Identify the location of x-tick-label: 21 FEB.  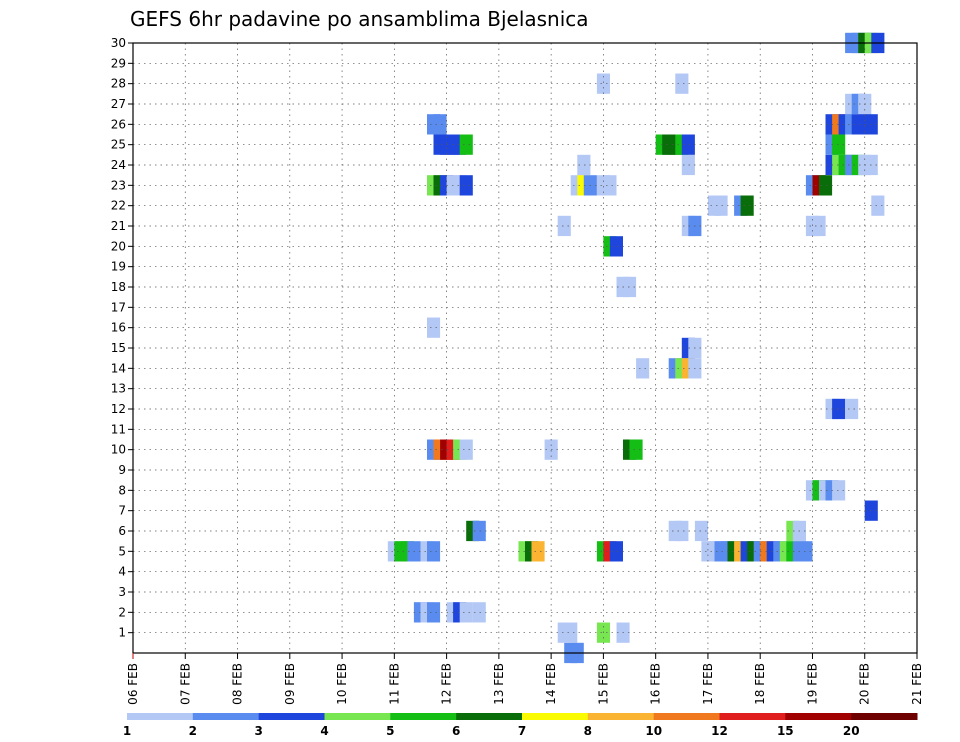
(917, 684).